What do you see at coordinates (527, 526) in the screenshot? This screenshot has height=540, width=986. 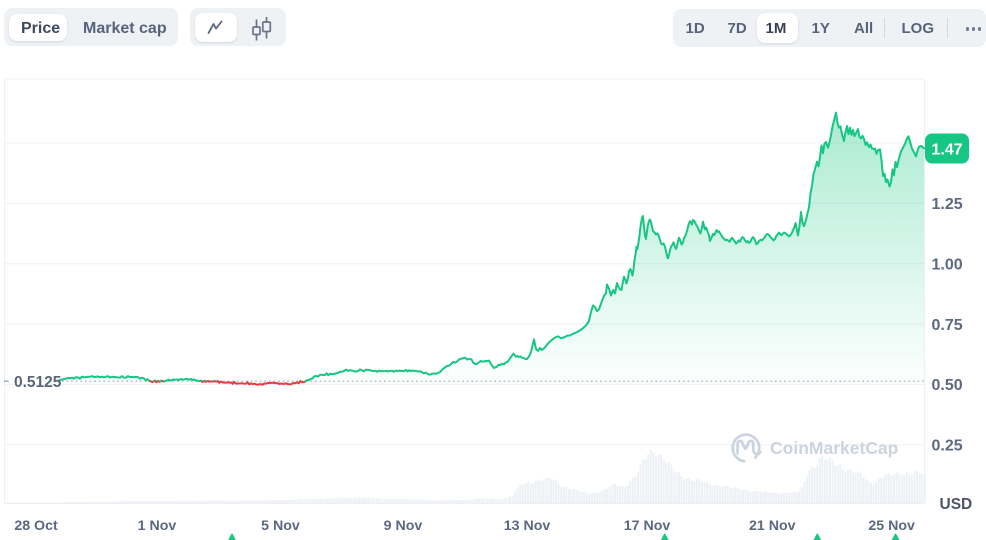 I see `svg-text: 13 Nov` at bounding box center [527, 526].